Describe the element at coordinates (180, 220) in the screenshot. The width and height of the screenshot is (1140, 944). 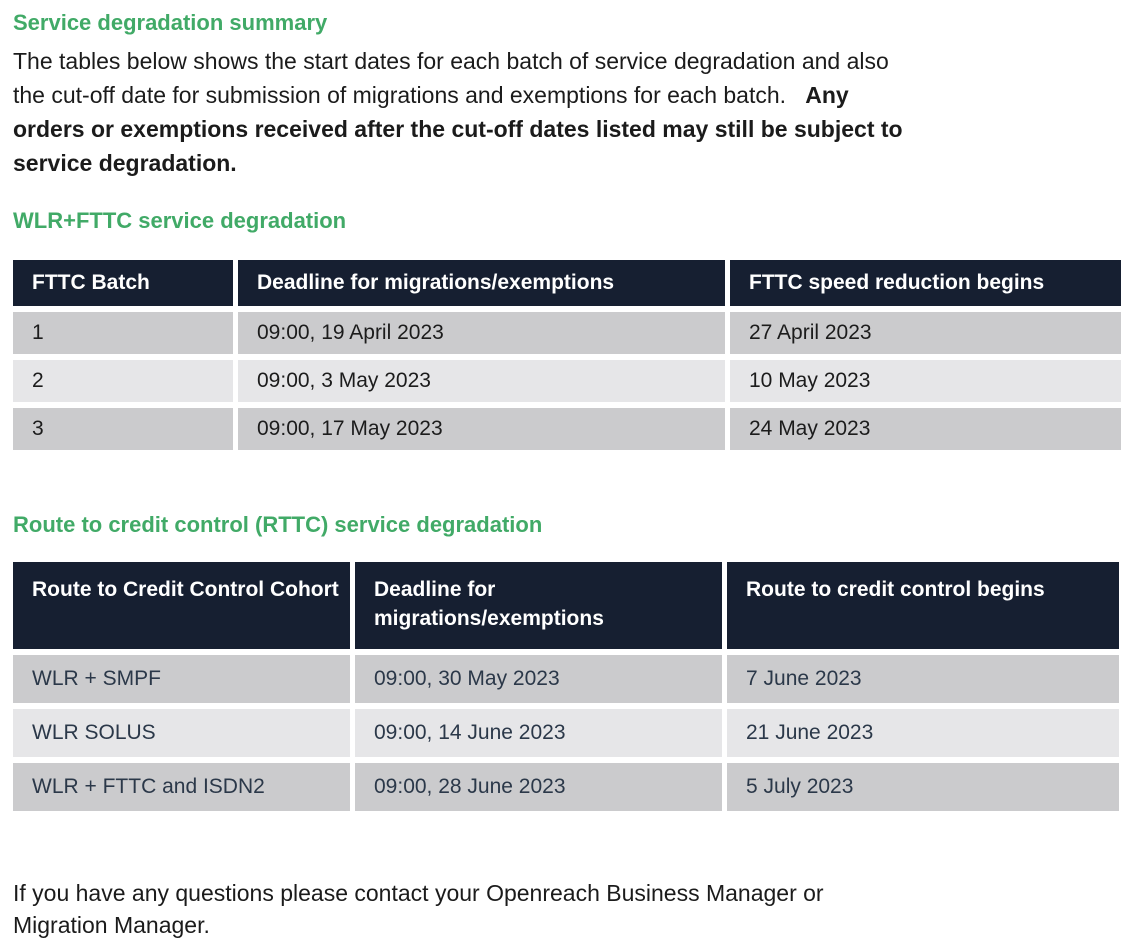
I see `fttc-section-heading: WLR+FTTC service degradation` at that location.